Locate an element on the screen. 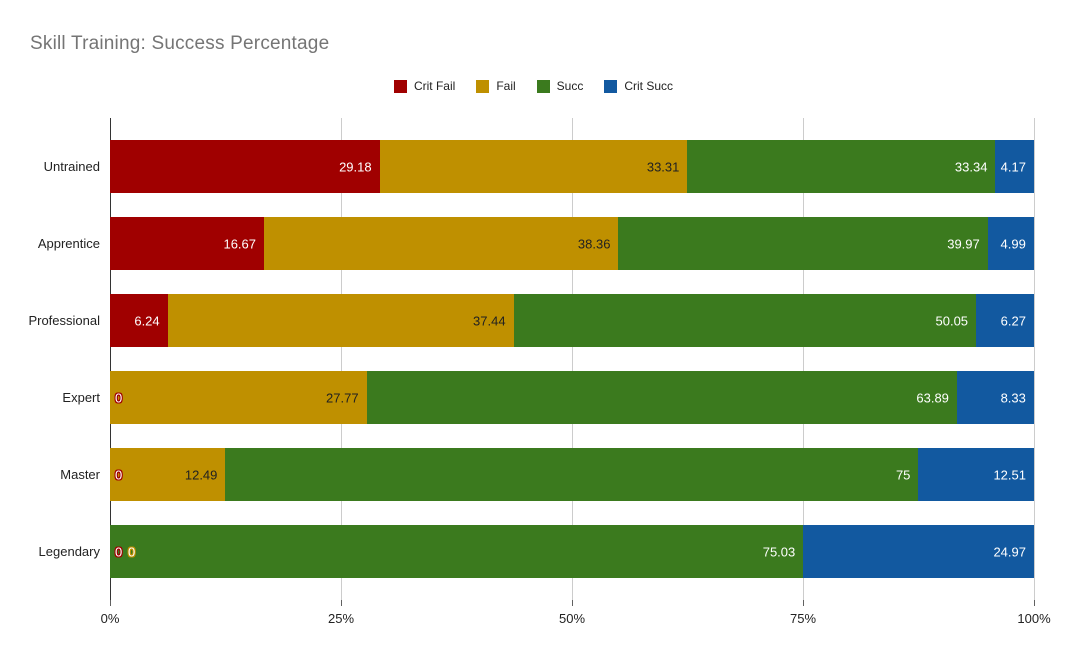  stacked-bar: 16.67 38.36 39.97 4.99 is located at coordinates (572, 243).